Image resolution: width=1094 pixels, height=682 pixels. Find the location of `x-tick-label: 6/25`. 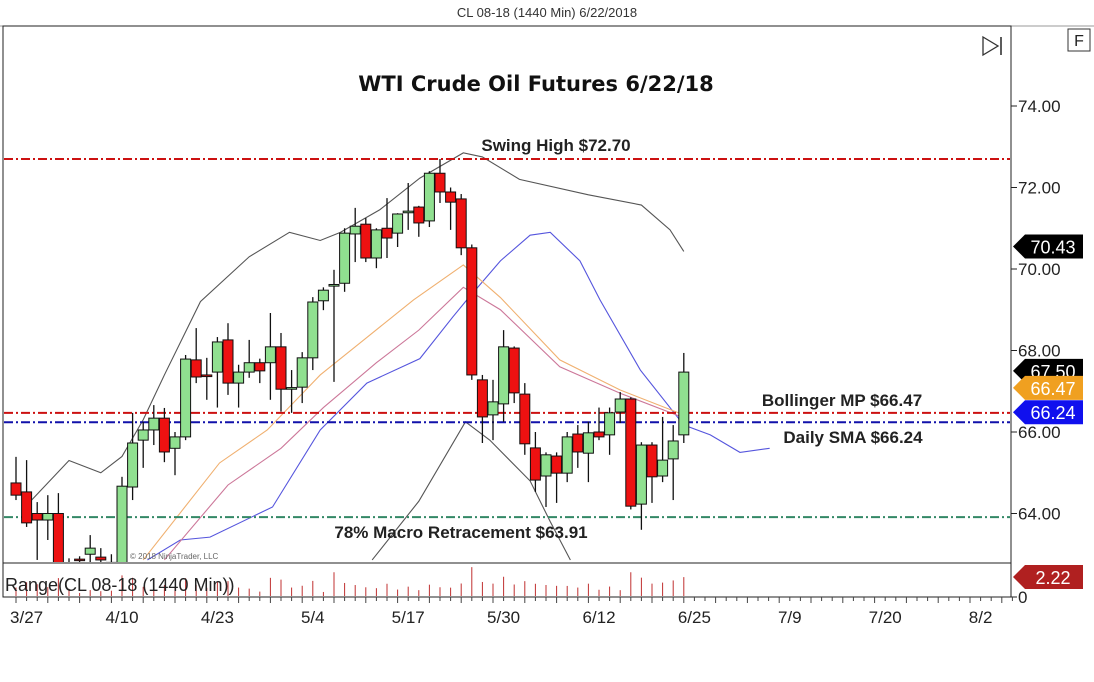

x-tick-label: 6/25 is located at coordinates (694, 617).